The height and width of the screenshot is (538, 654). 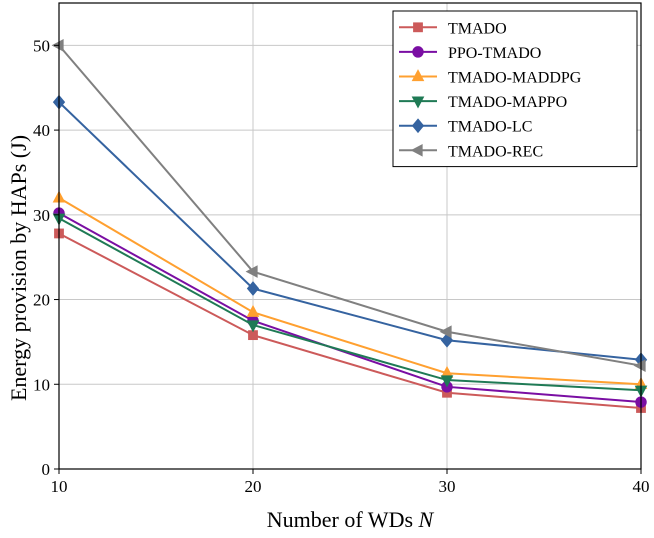 I want to click on legend-label: TMADO-MAPPO, so click(x=507, y=102).